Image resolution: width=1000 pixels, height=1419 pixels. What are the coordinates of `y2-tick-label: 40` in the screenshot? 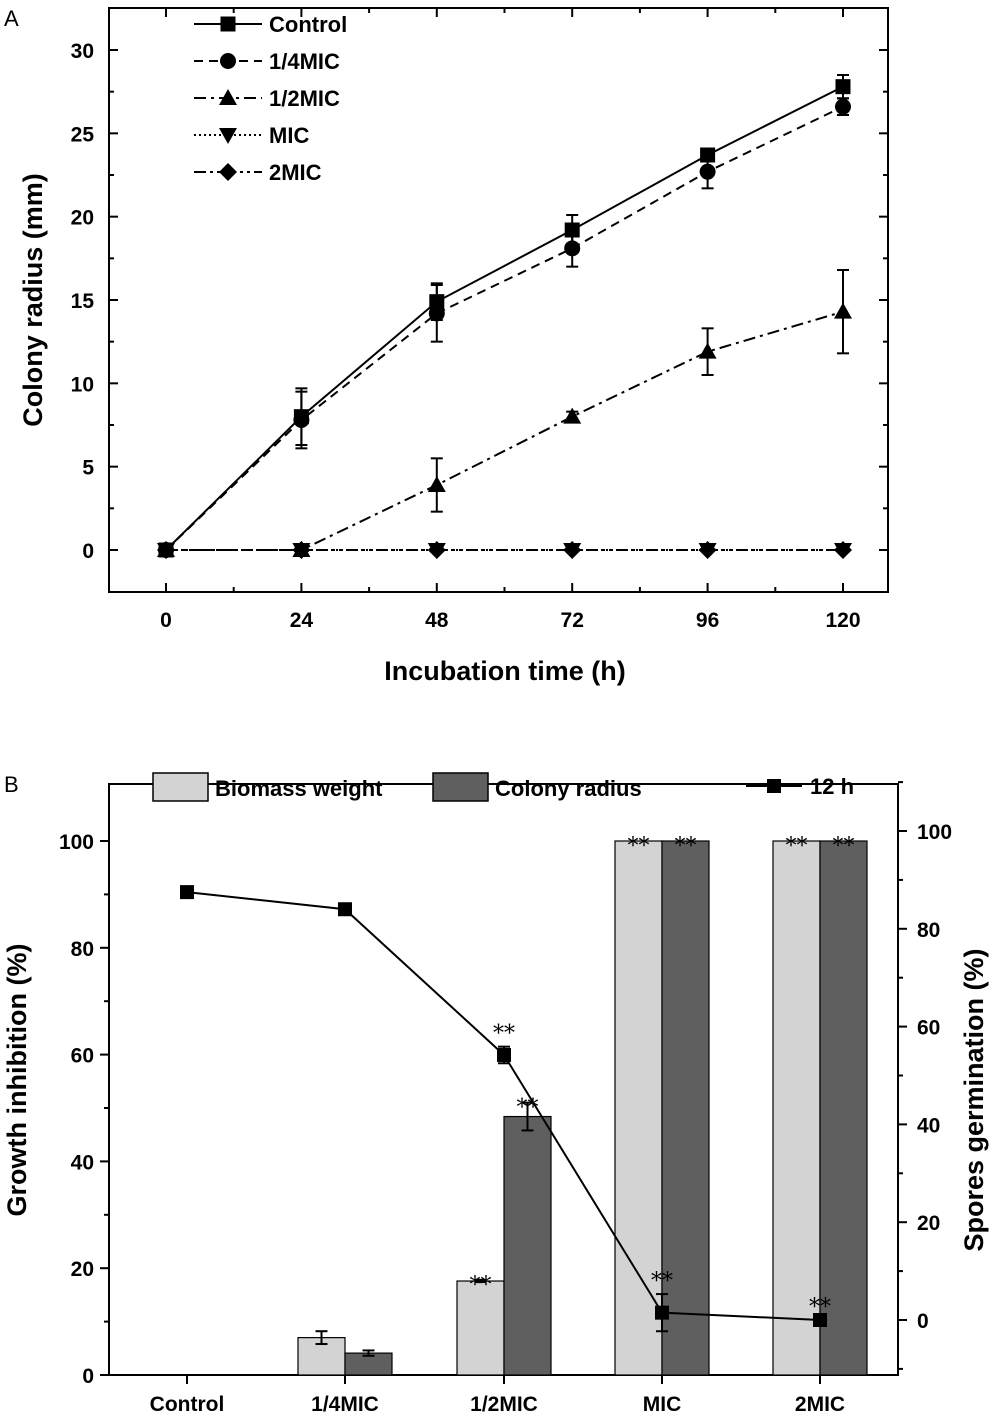 It's located at (928, 1125).